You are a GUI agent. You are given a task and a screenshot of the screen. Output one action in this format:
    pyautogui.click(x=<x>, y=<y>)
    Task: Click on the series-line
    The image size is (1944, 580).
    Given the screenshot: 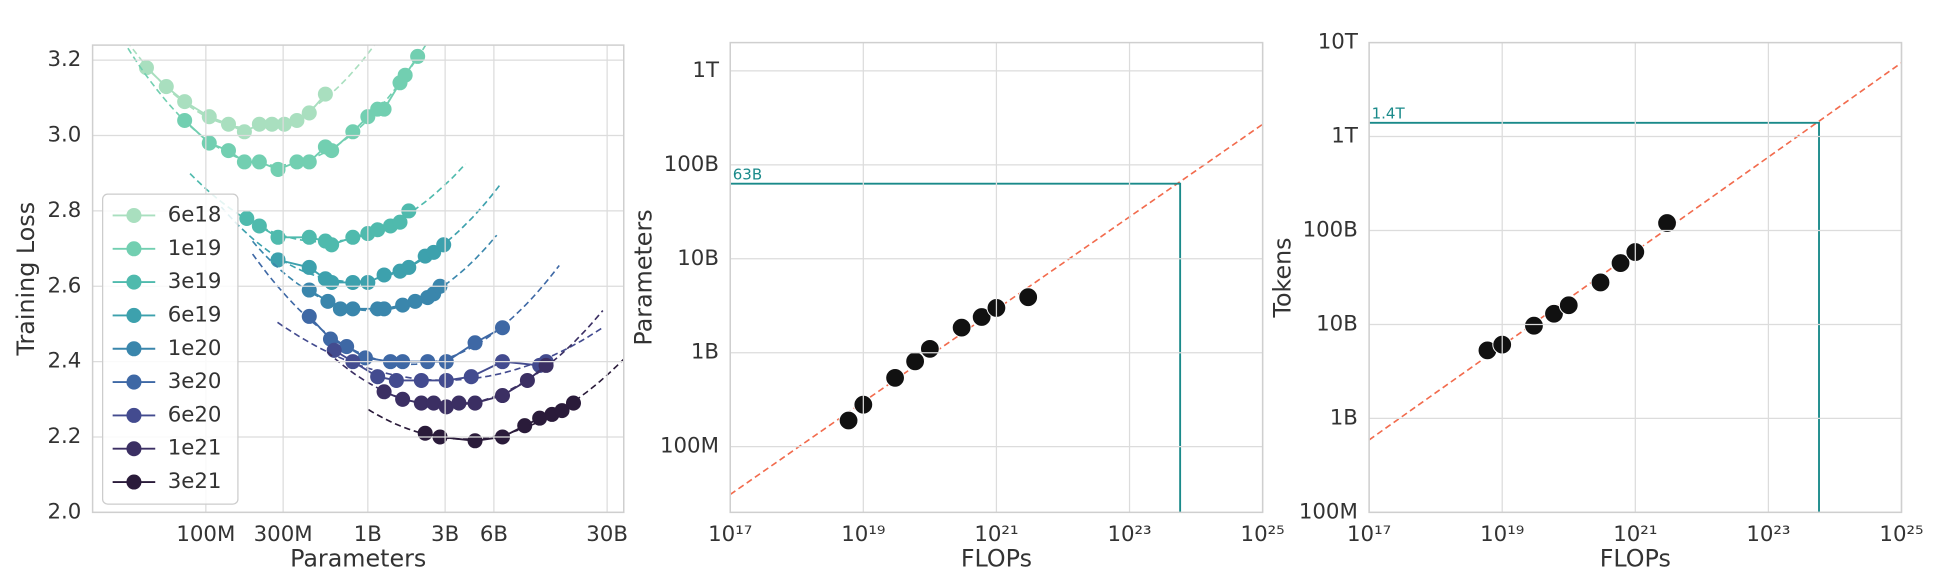 What is the action you would take?
    pyautogui.click(x=440, y=365)
    